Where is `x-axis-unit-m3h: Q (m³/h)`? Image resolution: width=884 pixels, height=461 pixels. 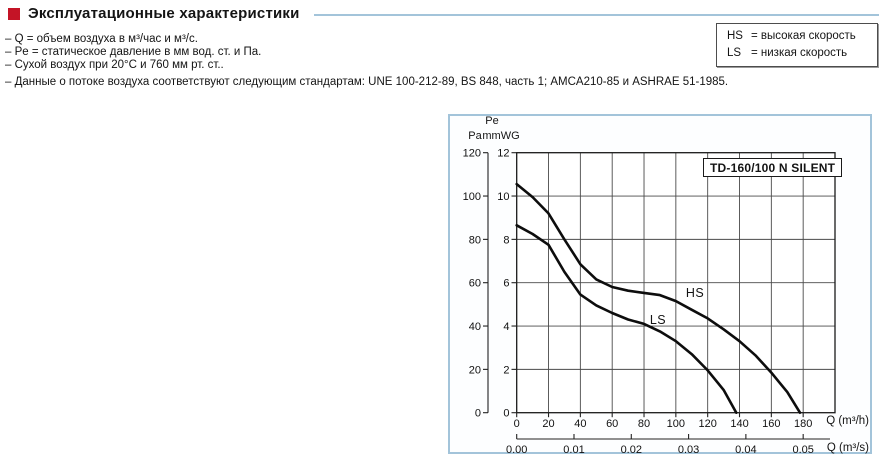
x-axis-unit-m3h: Q (m³/h) is located at coordinates (847, 421).